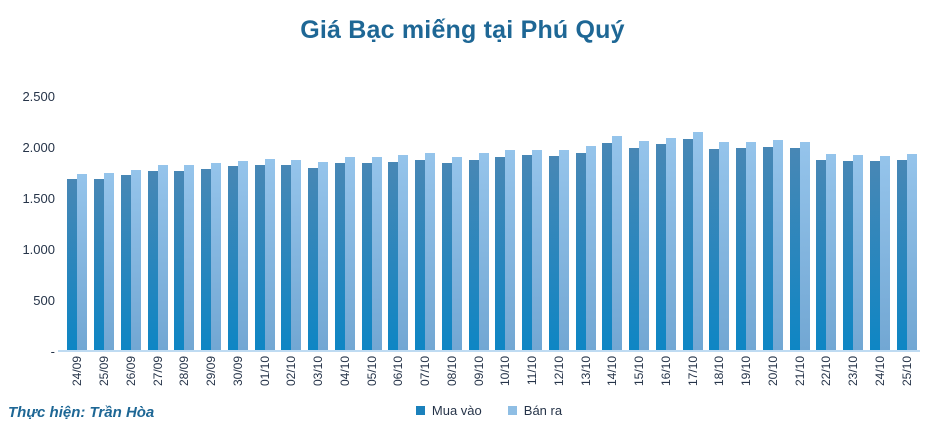 The width and height of the screenshot is (925, 432). What do you see at coordinates (291, 371) in the screenshot?
I see `x-tick-label: 02/10` at bounding box center [291, 371].